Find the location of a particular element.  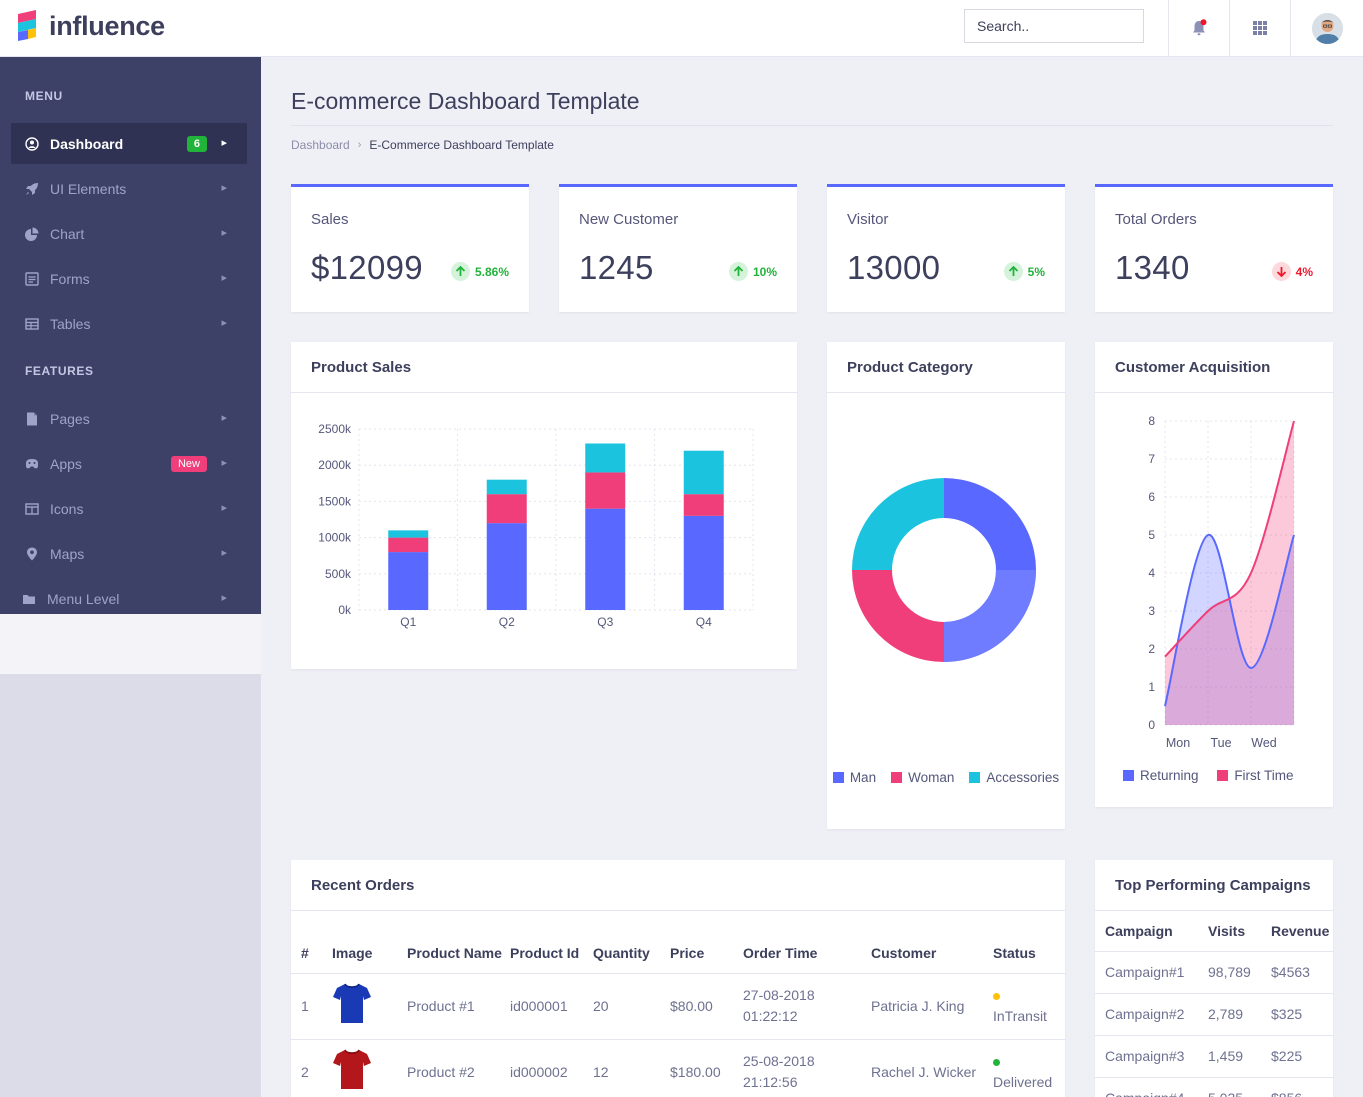

column-header: Visits is located at coordinates (1229, 931).